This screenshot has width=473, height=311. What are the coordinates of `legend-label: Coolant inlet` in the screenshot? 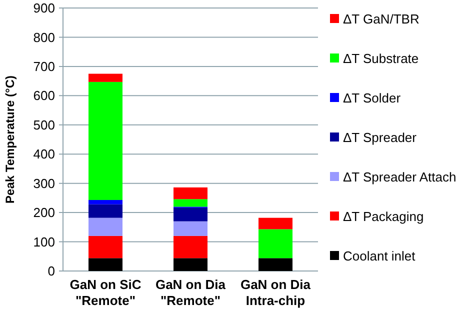 It's located at (379, 256).